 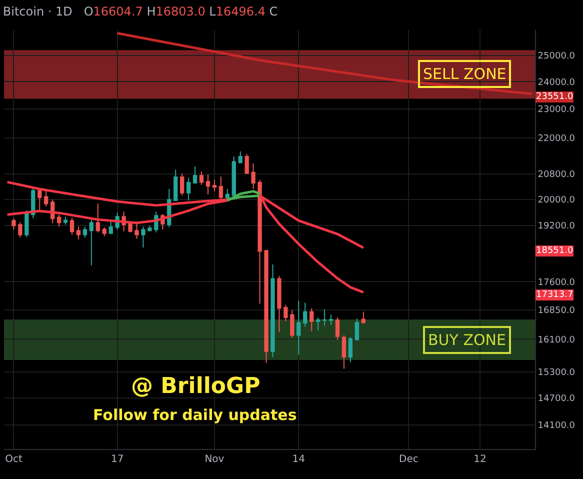 What do you see at coordinates (557, 425) in the screenshot?
I see `y-tick-label: 14100.0` at bounding box center [557, 425].